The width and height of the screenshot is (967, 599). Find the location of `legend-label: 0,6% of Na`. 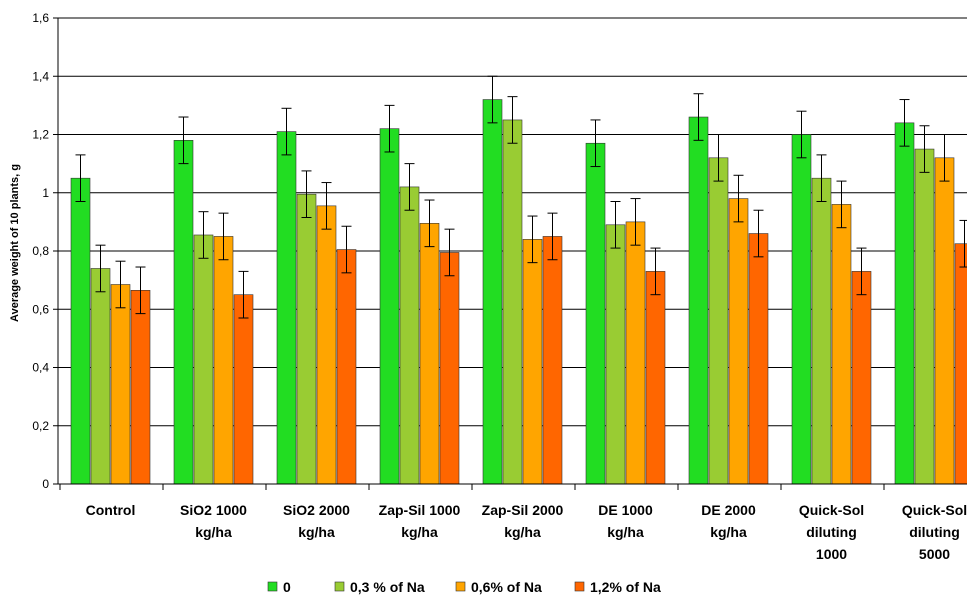

legend-label: 0,6% of Na is located at coordinates (506, 587).